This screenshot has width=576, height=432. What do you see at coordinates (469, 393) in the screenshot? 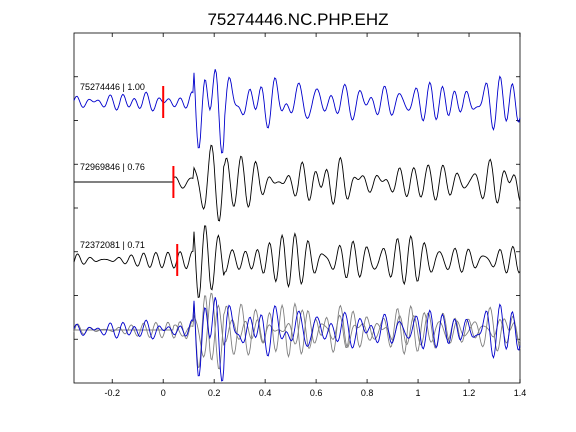
I see `x-tick-label: 1.2` at bounding box center [469, 393].